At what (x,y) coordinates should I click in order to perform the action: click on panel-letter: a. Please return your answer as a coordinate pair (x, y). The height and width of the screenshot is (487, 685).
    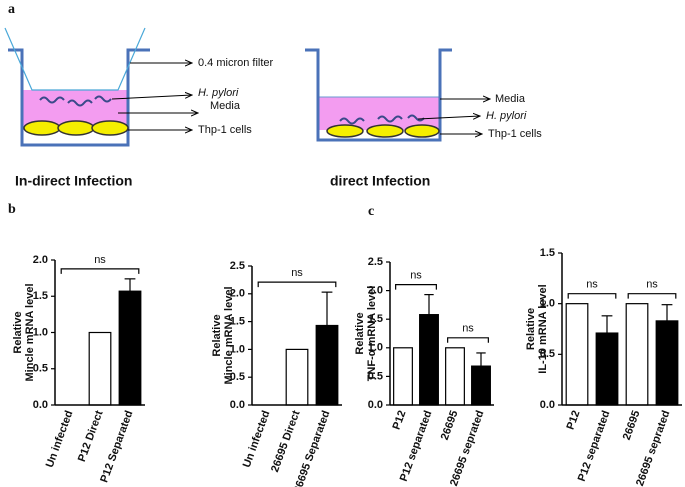
    Looking at the image, I should click on (11, 9).